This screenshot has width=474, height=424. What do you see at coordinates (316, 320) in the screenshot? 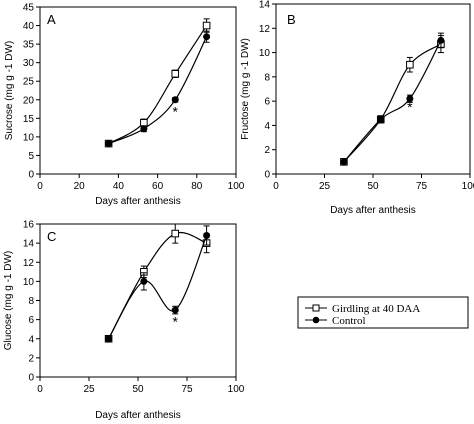
I see `legend-marker-control` at bounding box center [316, 320].